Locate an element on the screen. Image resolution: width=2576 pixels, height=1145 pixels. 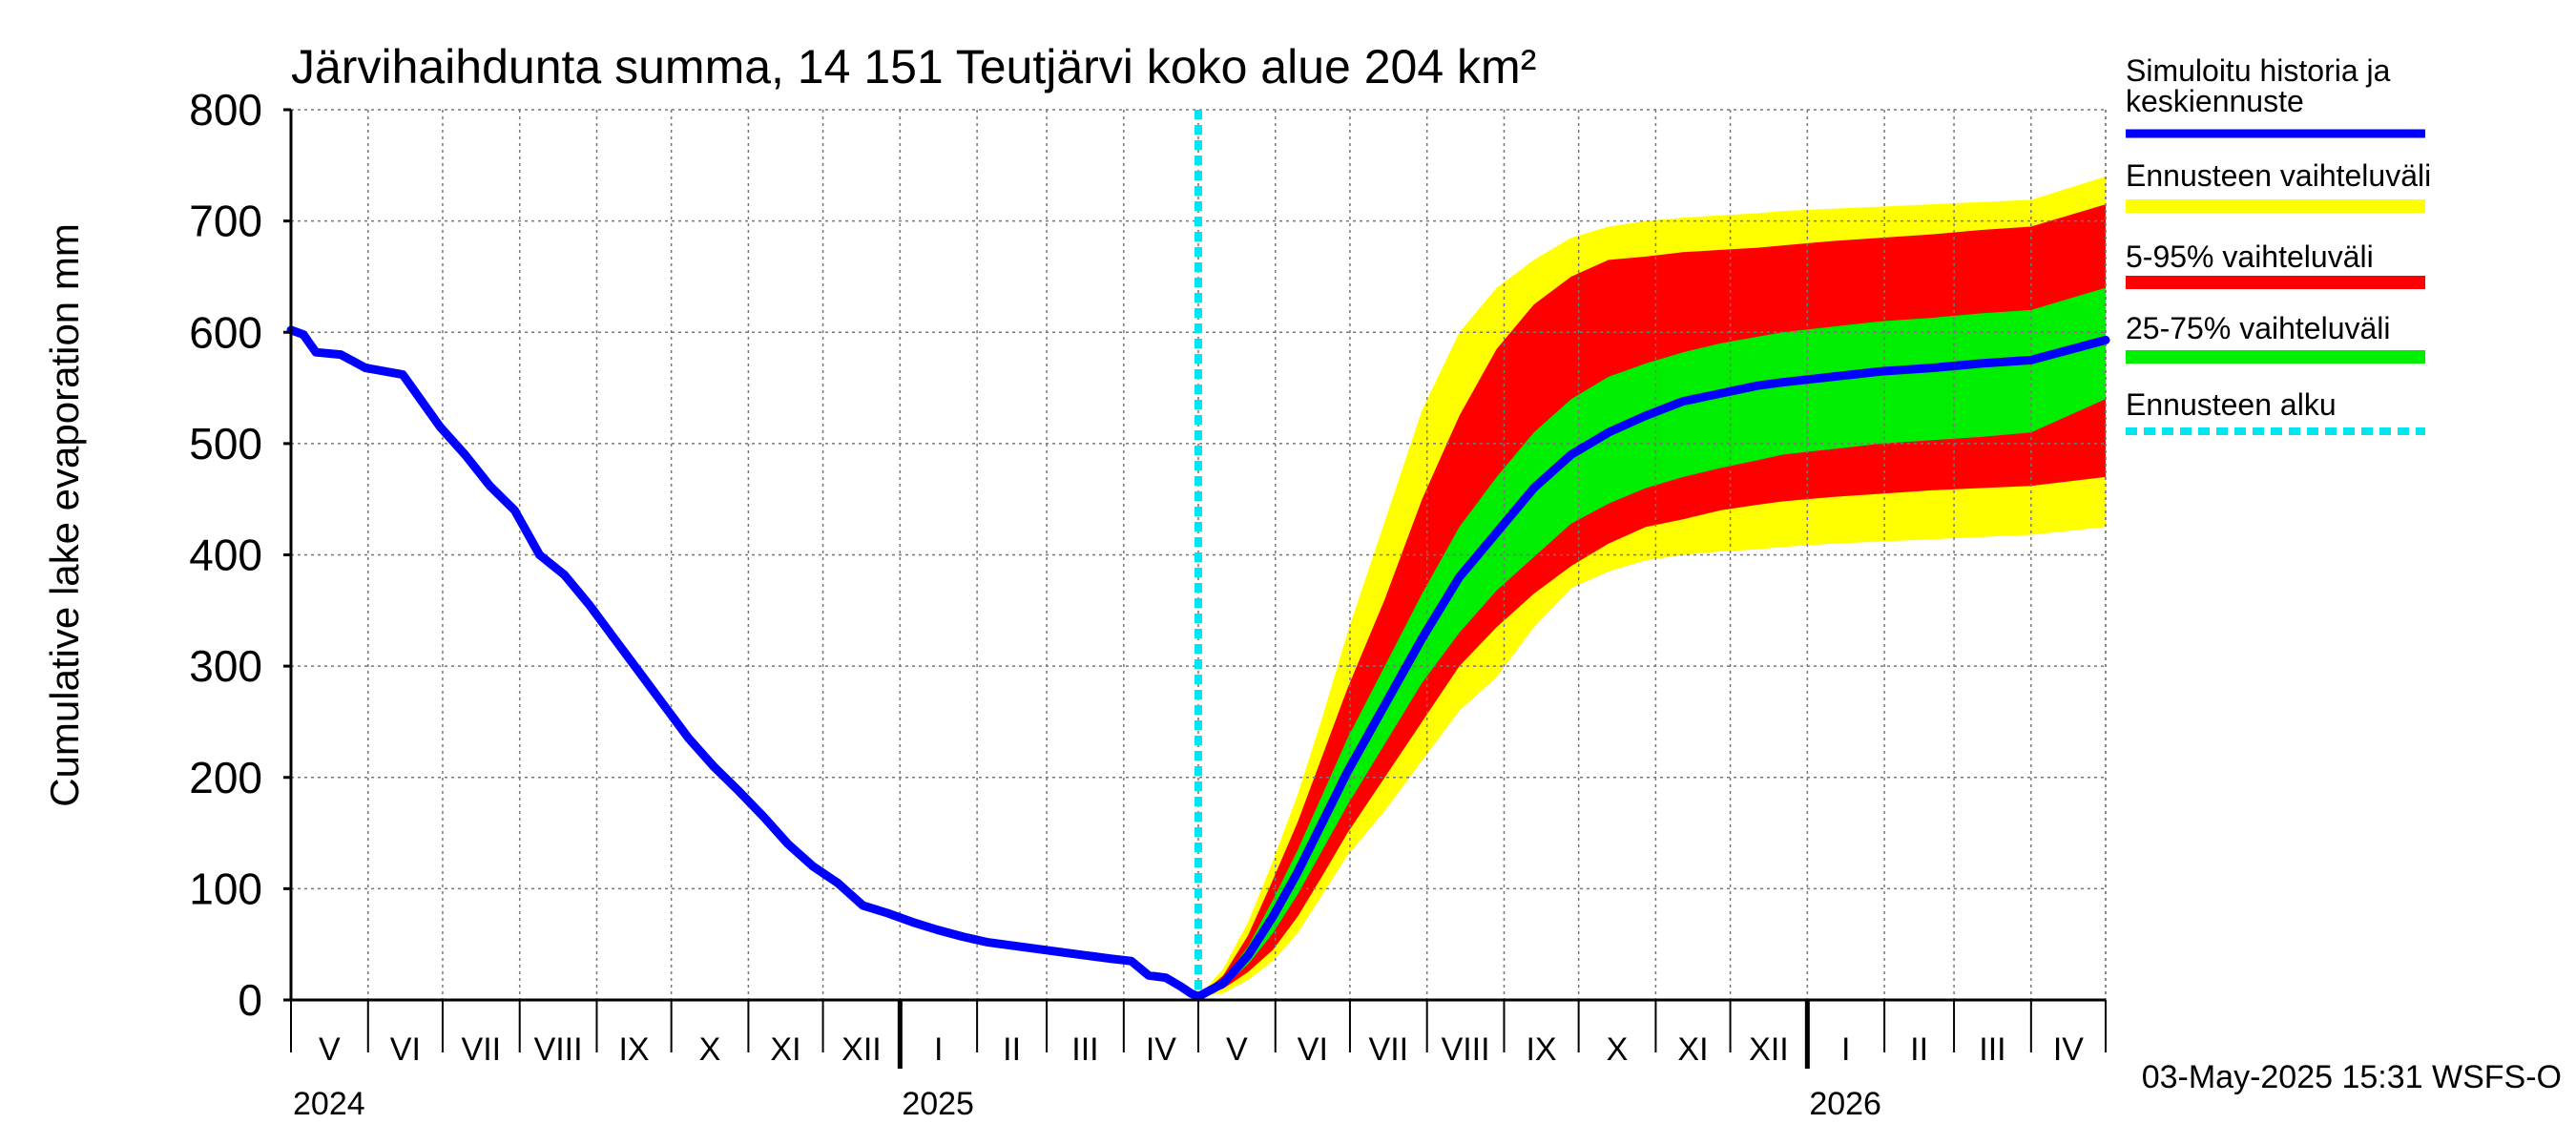
legend-label: 5-95% vaihteluväli is located at coordinates (2250, 256).